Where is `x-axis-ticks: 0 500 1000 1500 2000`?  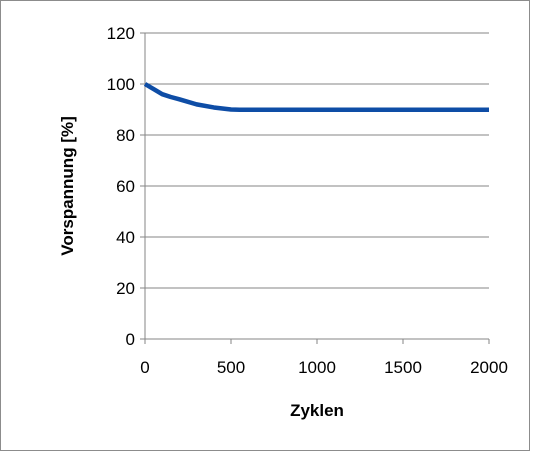 x-axis-ticks: 0 500 1000 1500 2000 is located at coordinates (324, 358).